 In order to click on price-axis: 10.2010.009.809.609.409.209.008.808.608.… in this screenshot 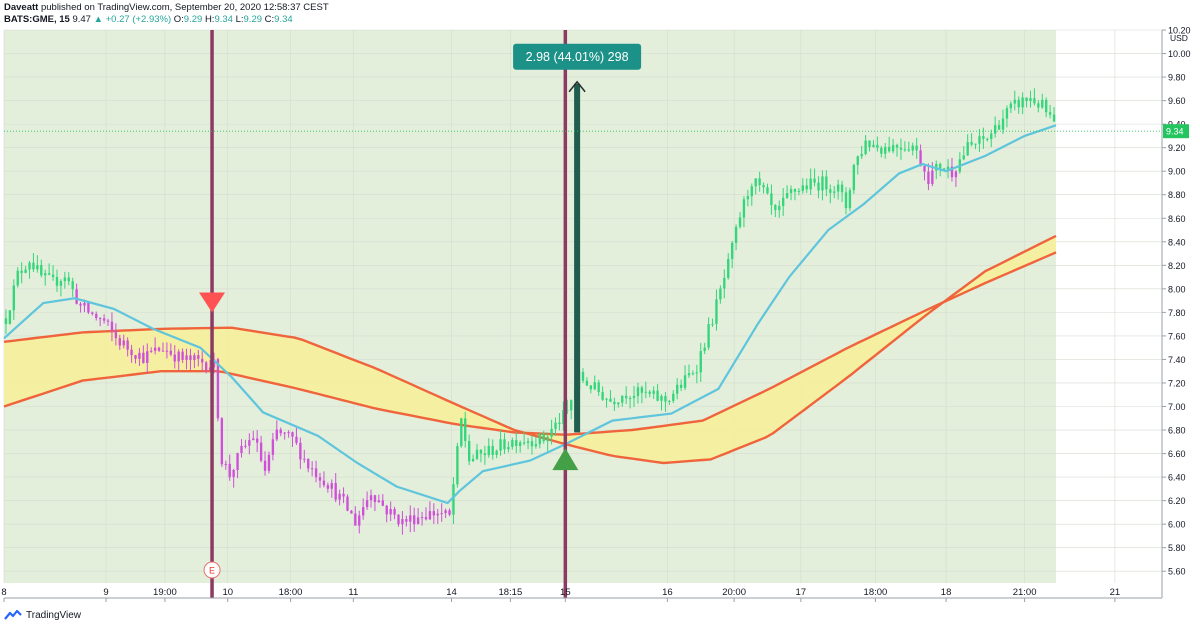, I will do `click(1176, 312)`.